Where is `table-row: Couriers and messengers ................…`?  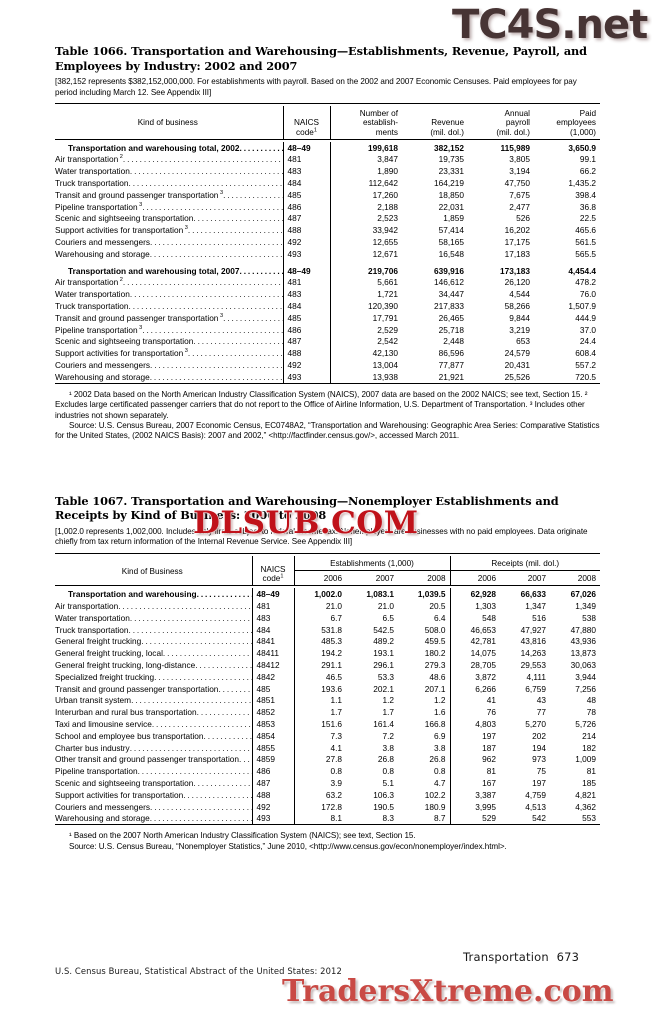 table-row: Couriers and messengers ................… is located at coordinates (327, 806).